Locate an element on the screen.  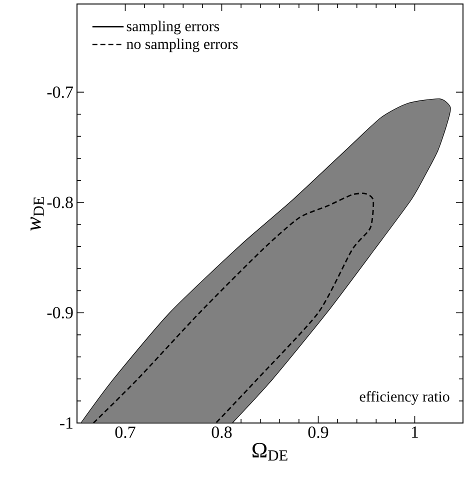
legend-label: sampling errors is located at coordinates (173, 27).